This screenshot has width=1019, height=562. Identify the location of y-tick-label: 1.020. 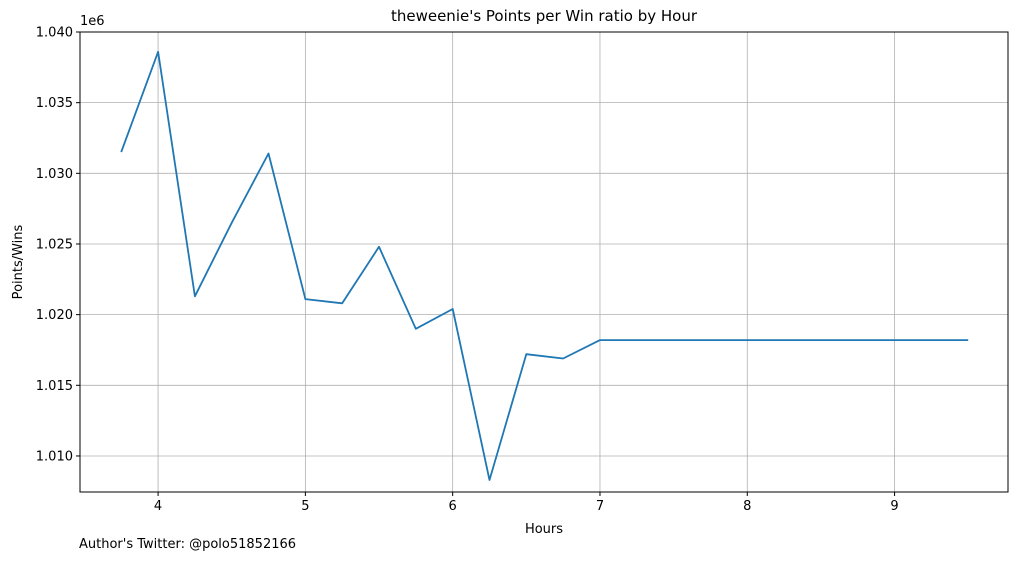
(54, 315).